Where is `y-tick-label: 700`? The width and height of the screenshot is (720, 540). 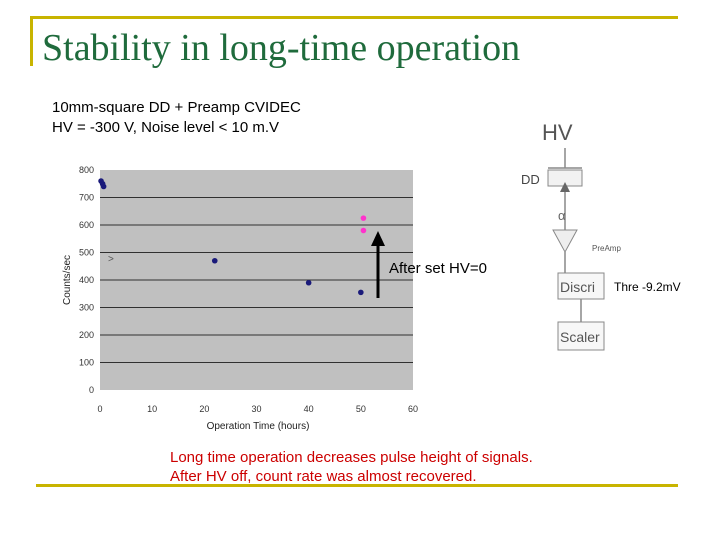 y-tick-label: 700 is located at coordinates (86, 198).